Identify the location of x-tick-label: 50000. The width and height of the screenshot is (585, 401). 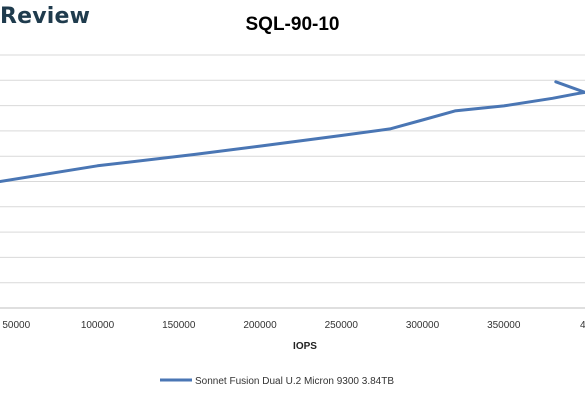
(16, 325).